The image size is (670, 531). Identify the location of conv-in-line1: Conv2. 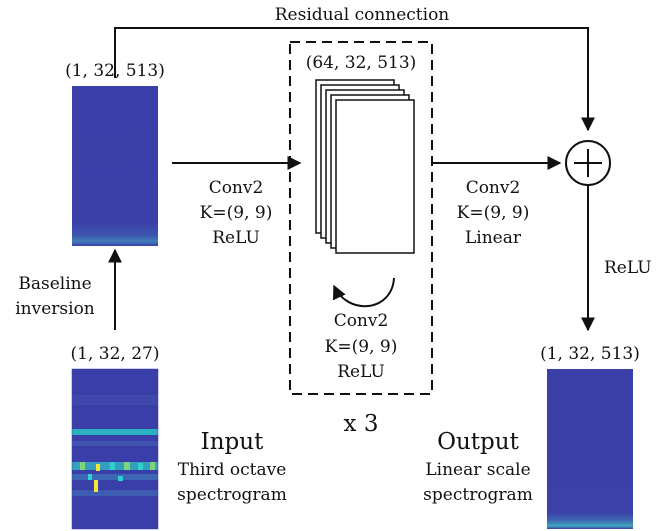
(236, 188).